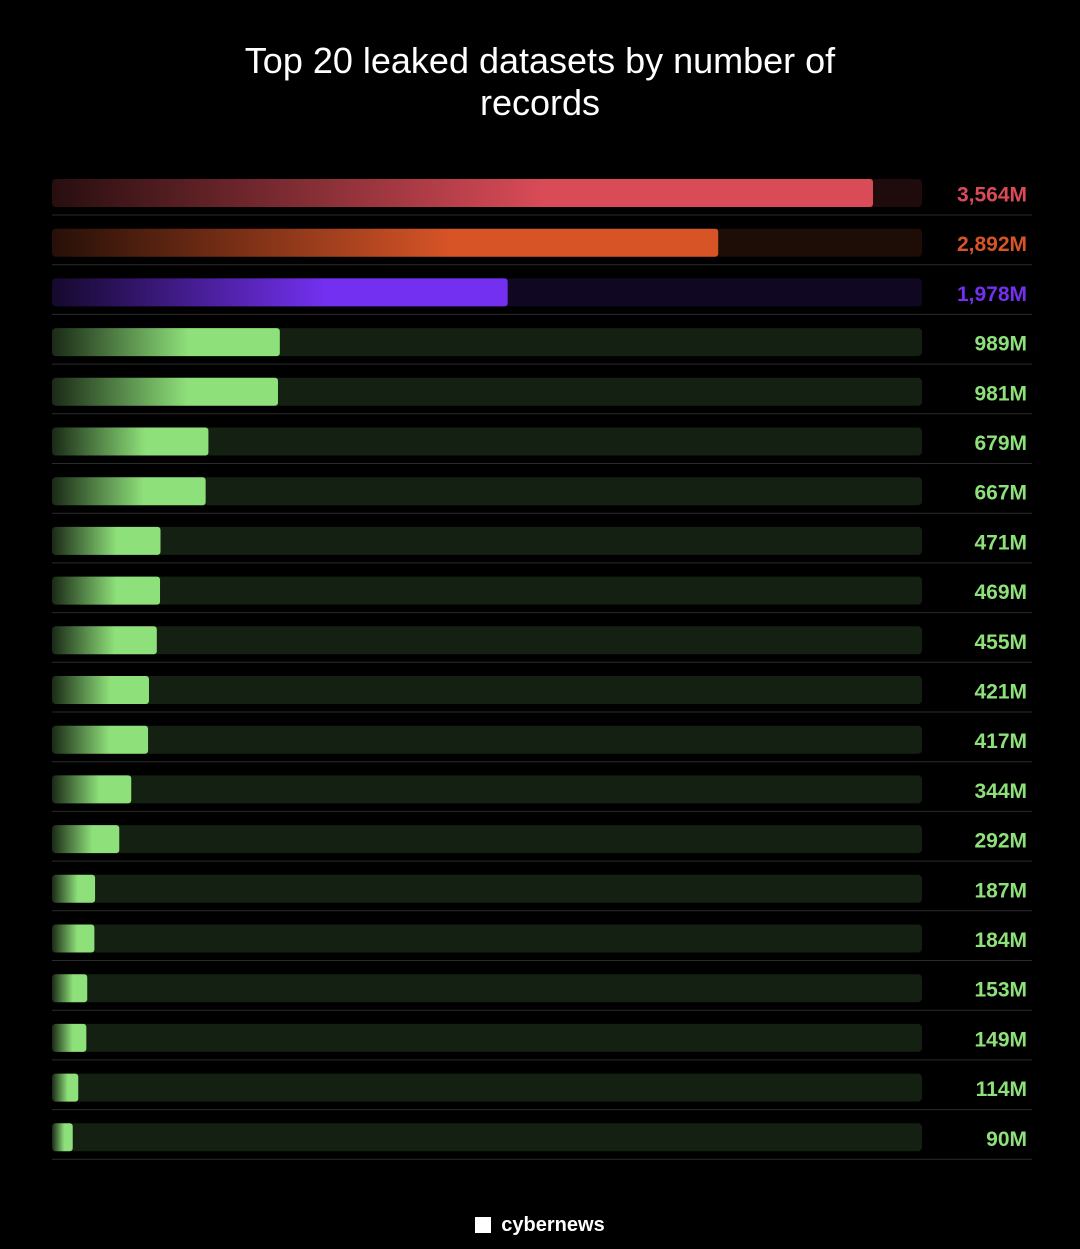  Describe the element at coordinates (1000, 1039) in the screenshot. I see `value-label: 149M` at that location.